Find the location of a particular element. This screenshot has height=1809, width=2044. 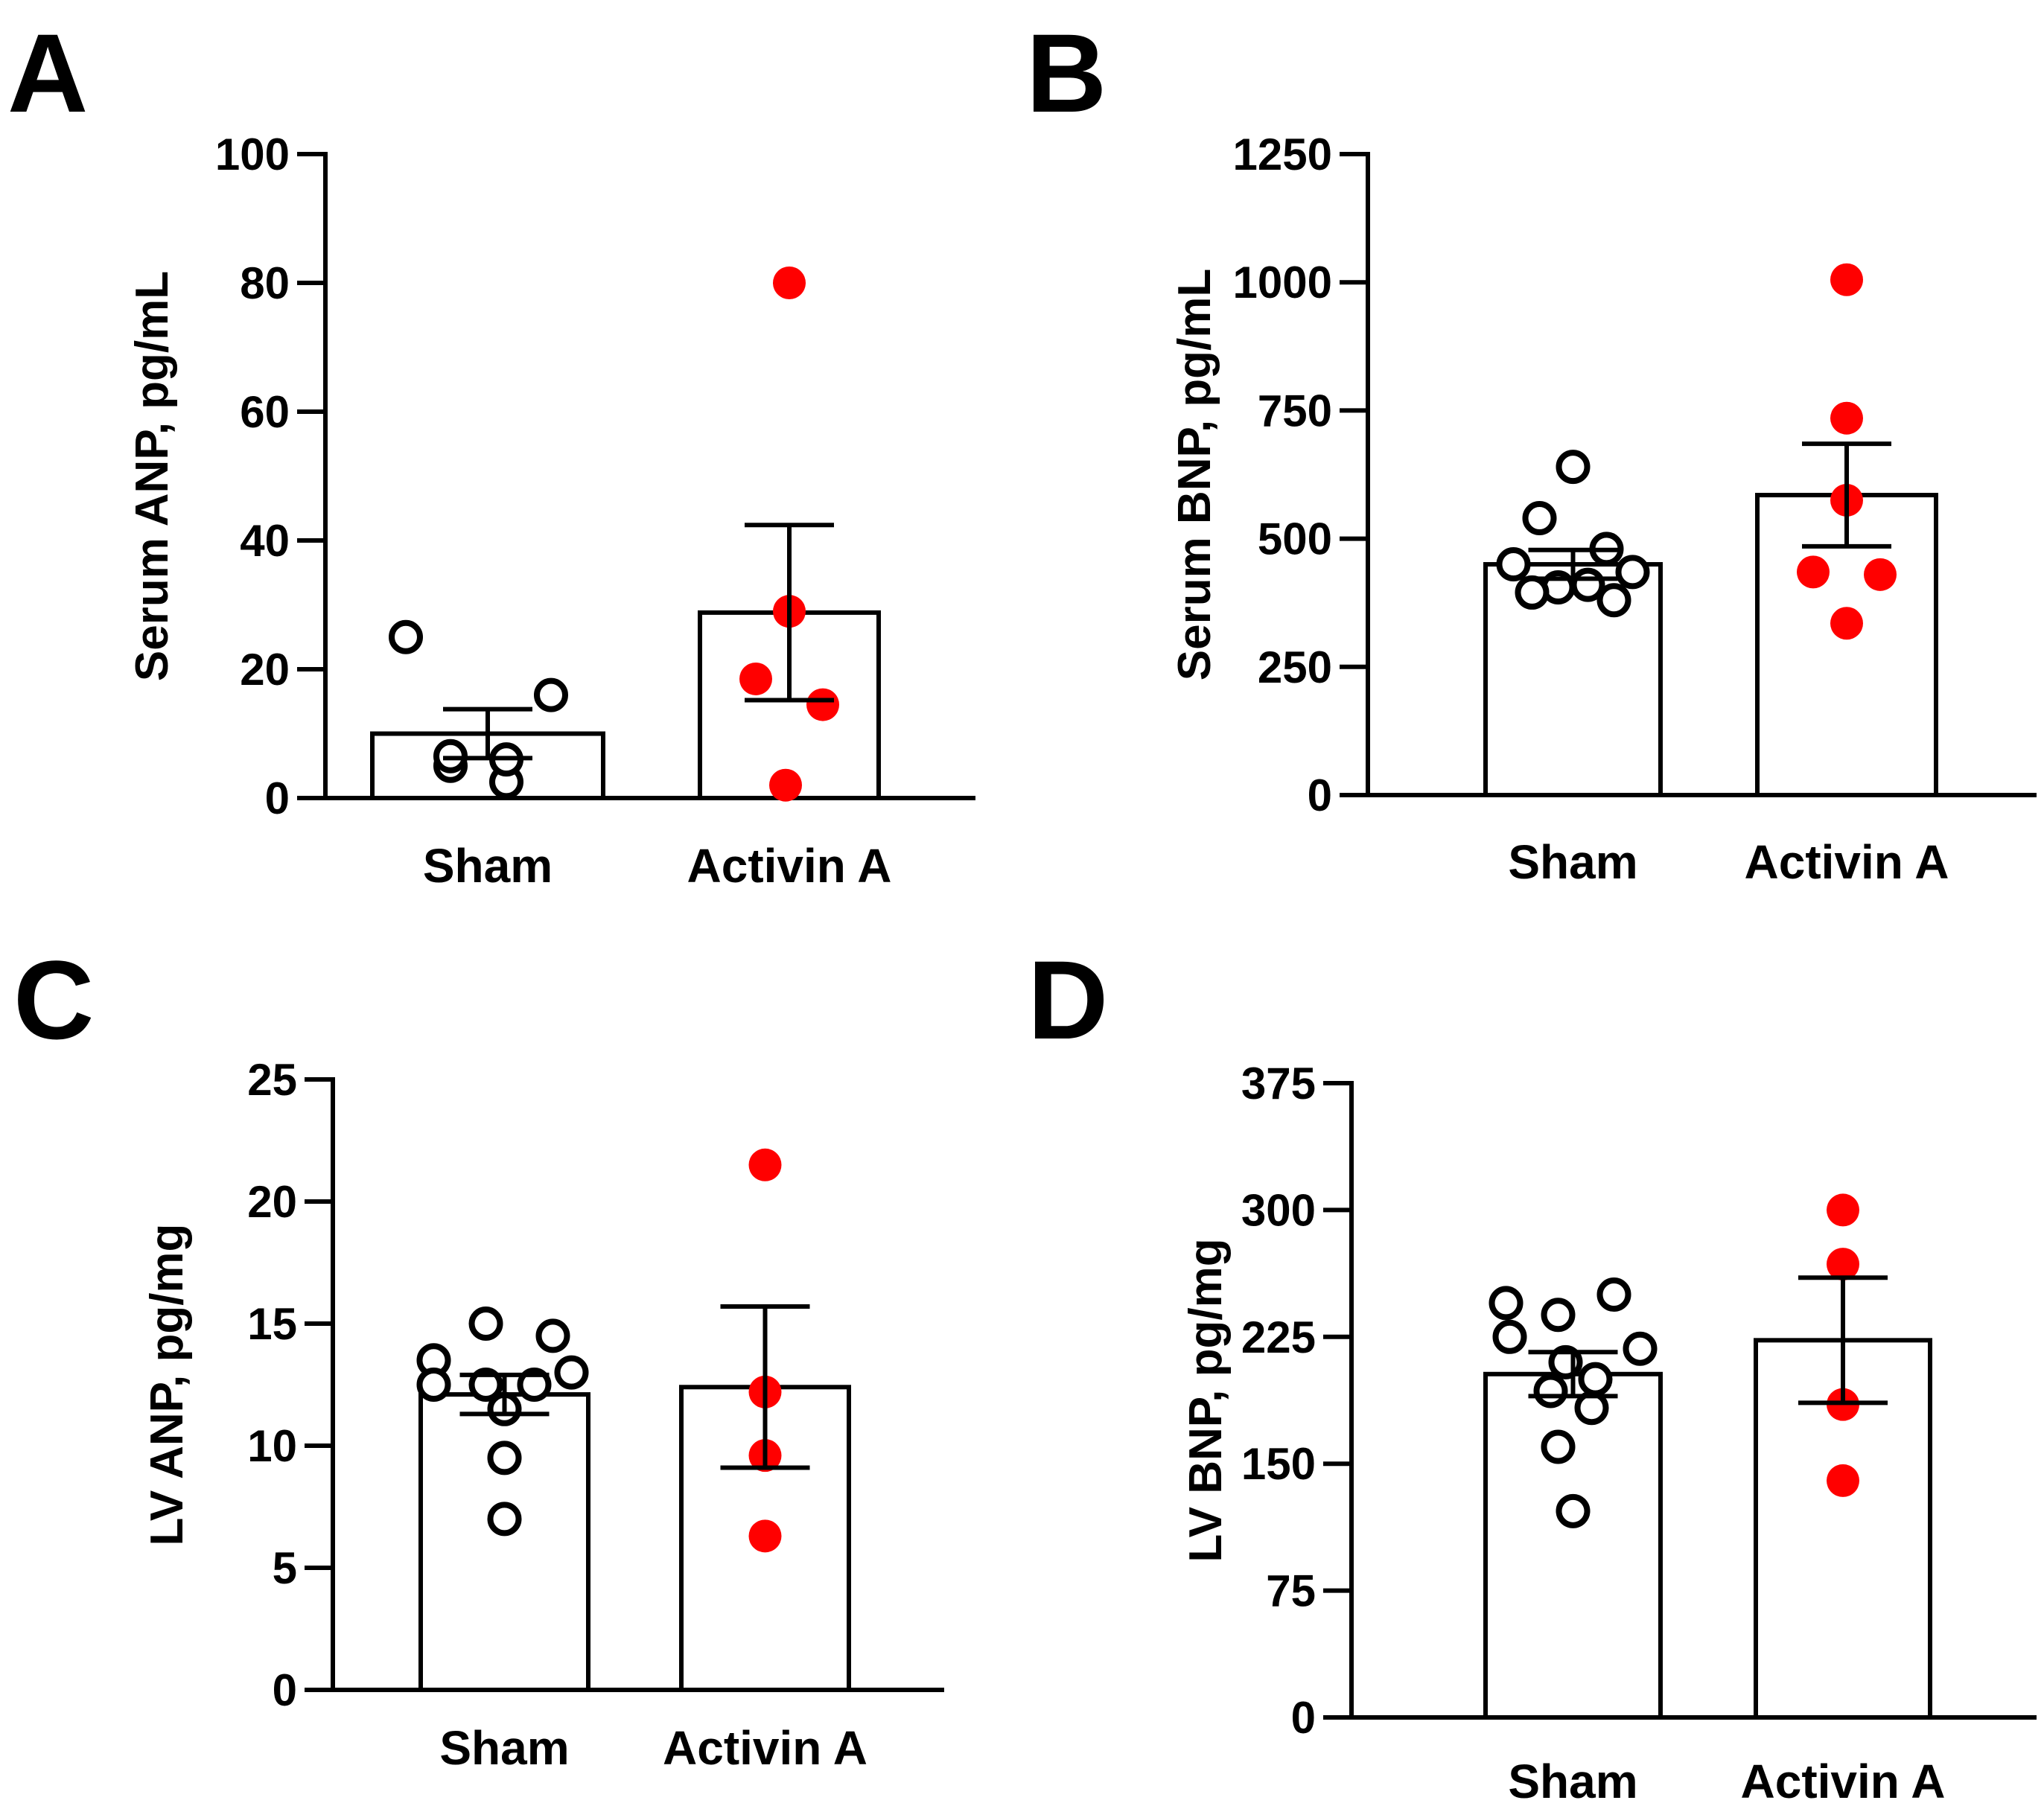

panel-letter: A is located at coordinates (47, 73).